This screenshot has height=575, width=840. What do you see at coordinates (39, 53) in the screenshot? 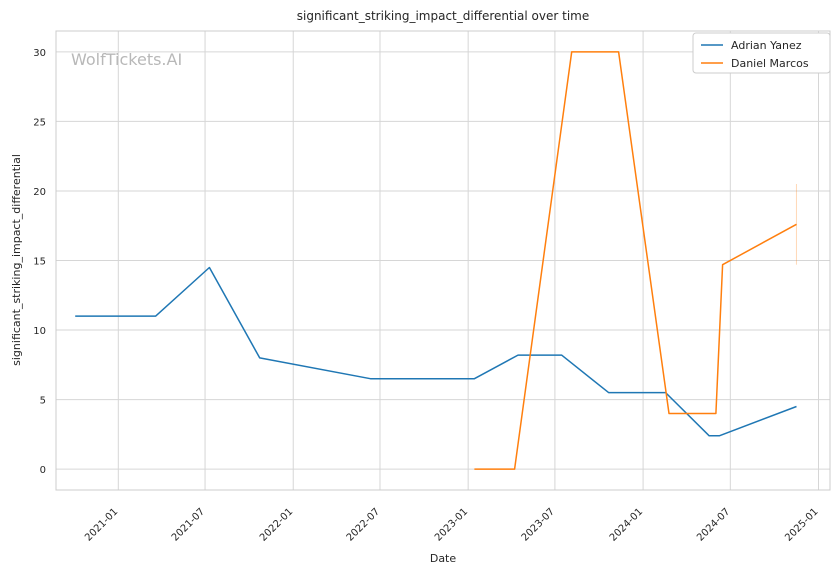
I see `y-tick-label: 30` at bounding box center [39, 53].